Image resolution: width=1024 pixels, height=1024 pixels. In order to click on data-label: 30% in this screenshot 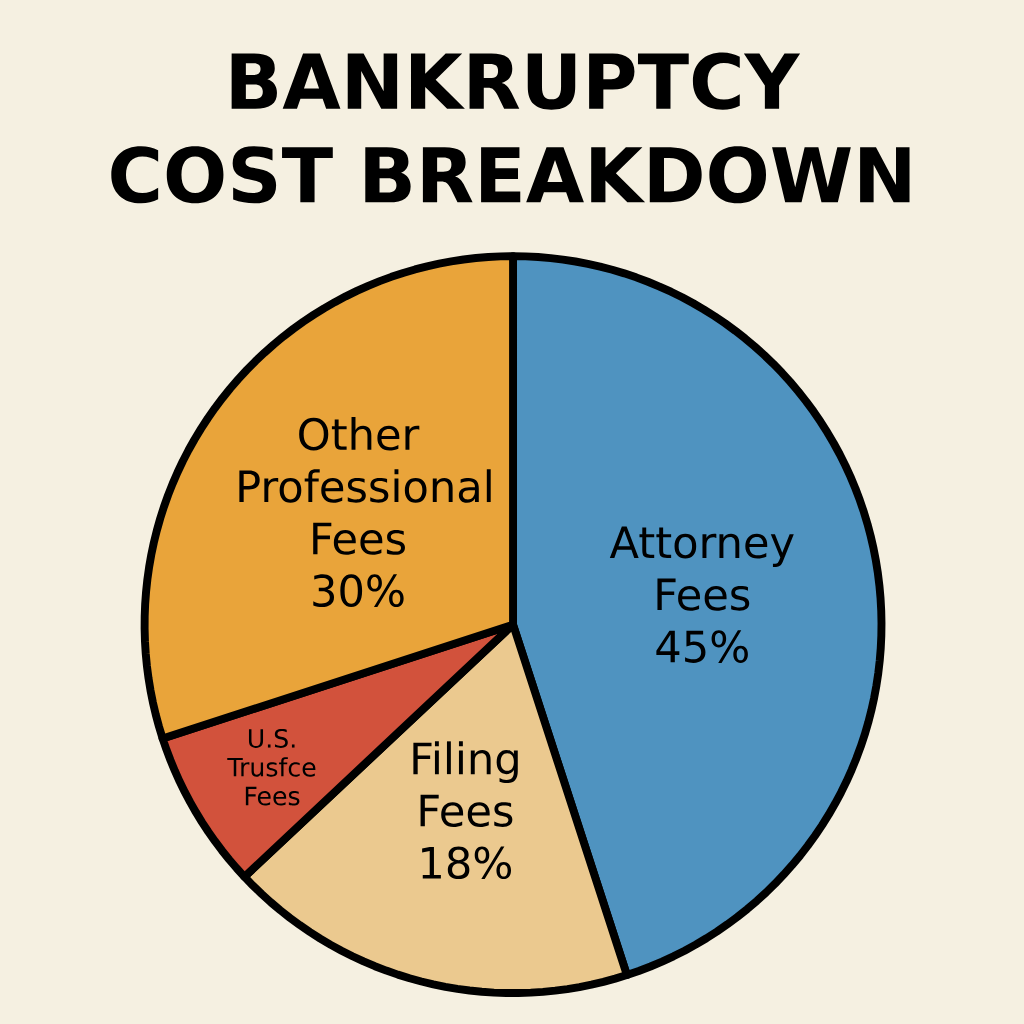, I will do `click(358, 591)`.